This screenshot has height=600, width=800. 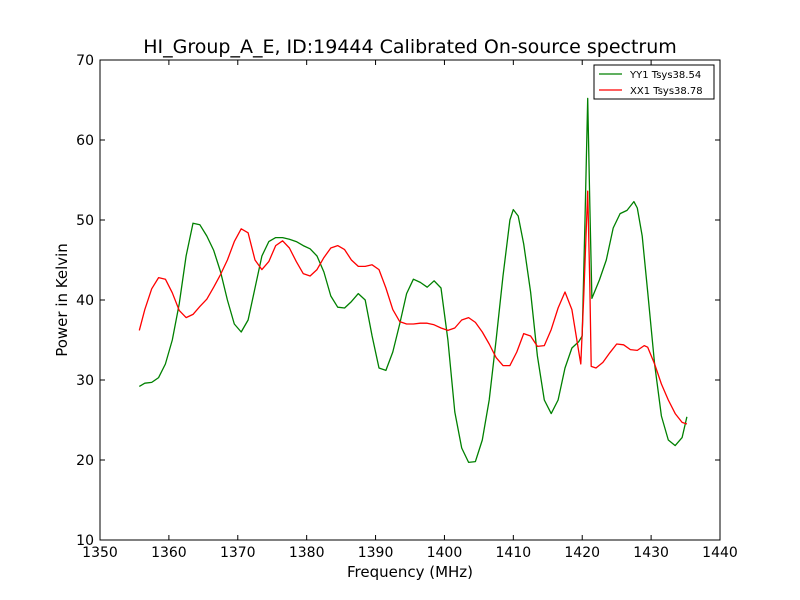 What do you see at coordinates (85, 381) in the screenshot?
I see `y-tick-label: 30` at bounding box center [85, 381].